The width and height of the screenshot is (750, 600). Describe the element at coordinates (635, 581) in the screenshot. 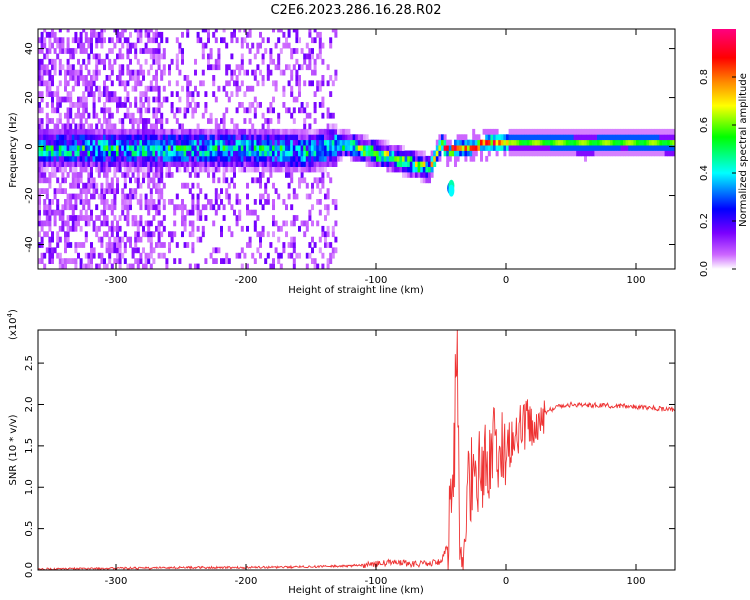

I see `snr-x-tick-label: 100` at that location.